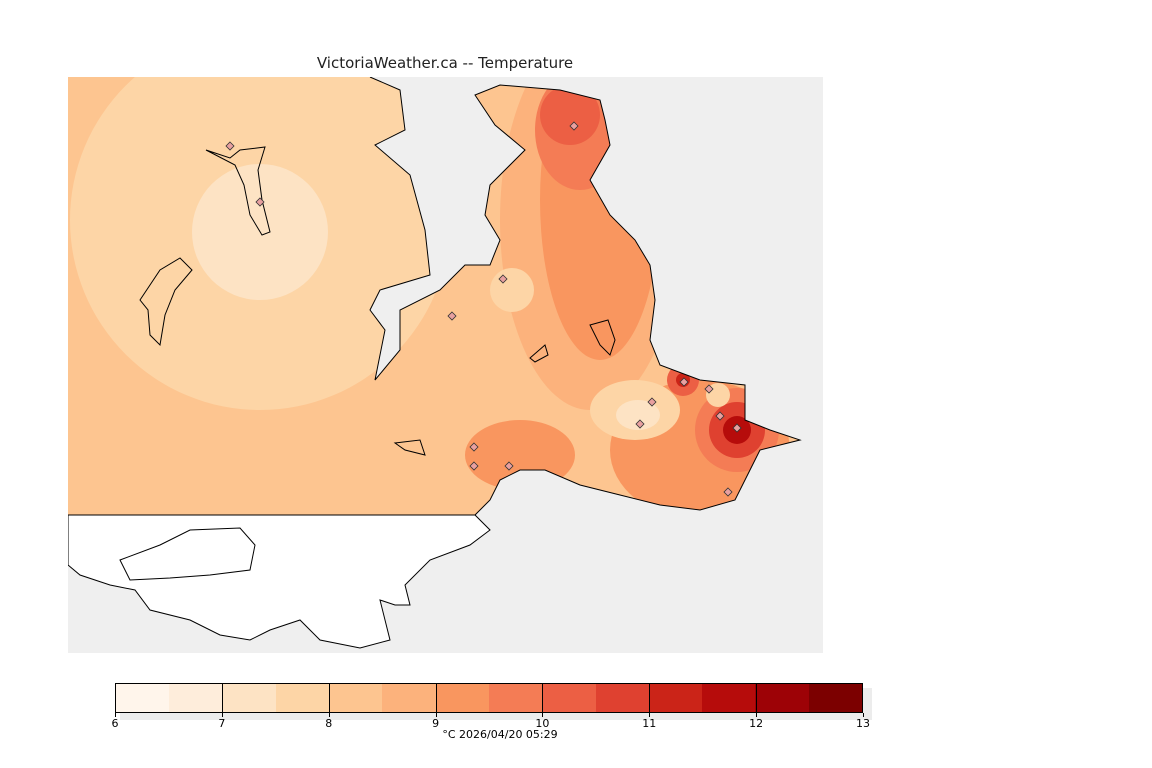  I want to click on legend-tick-label: 9, so click(436, 723).